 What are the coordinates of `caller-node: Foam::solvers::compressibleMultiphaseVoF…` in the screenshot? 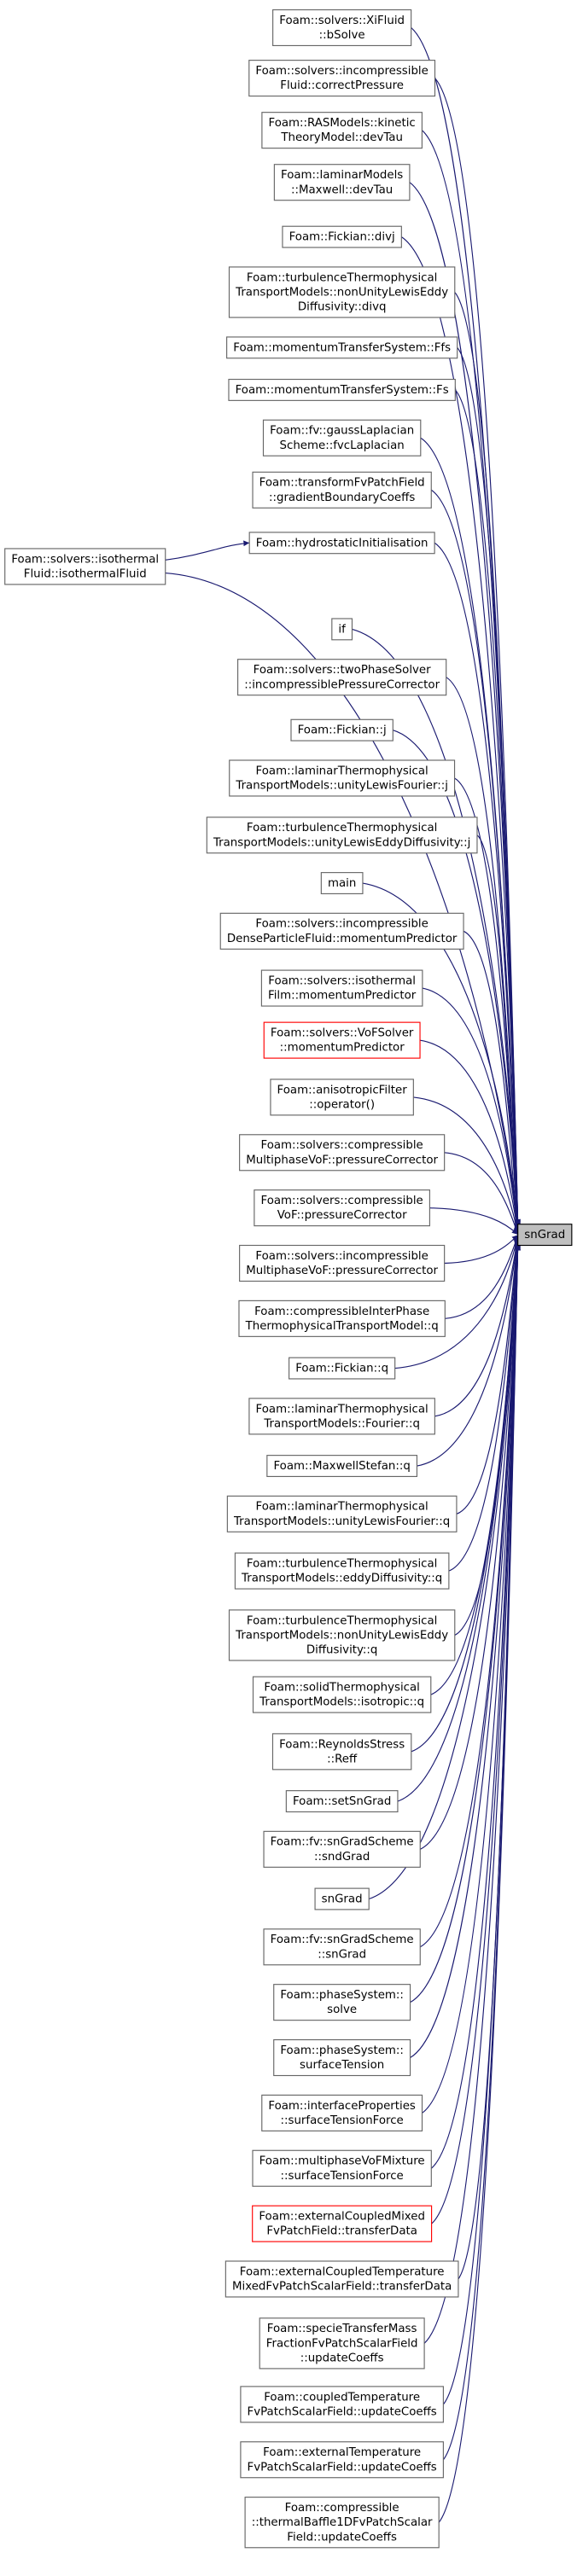 It's located at (342, 1153).